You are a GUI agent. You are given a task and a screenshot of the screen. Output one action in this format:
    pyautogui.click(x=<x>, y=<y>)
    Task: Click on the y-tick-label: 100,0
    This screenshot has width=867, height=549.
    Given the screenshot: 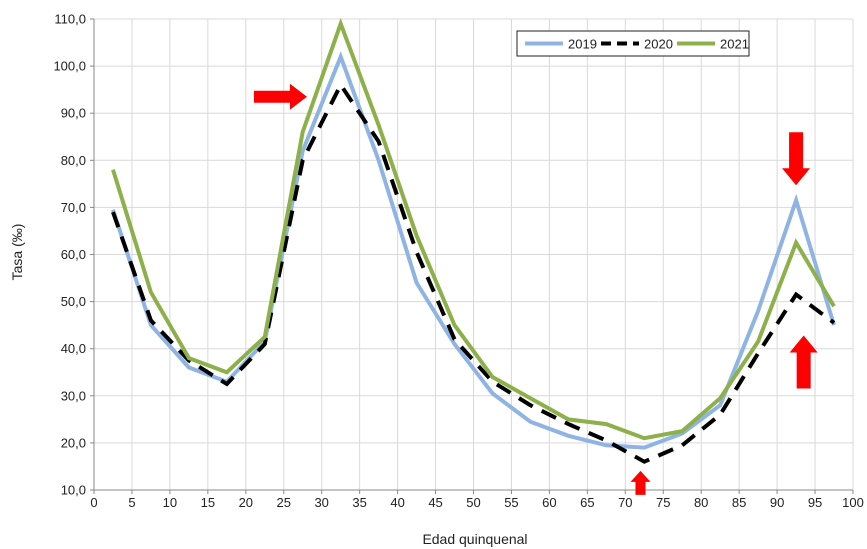 What is the action you would take?
    pyautogui.click(x=69, y=66)
    